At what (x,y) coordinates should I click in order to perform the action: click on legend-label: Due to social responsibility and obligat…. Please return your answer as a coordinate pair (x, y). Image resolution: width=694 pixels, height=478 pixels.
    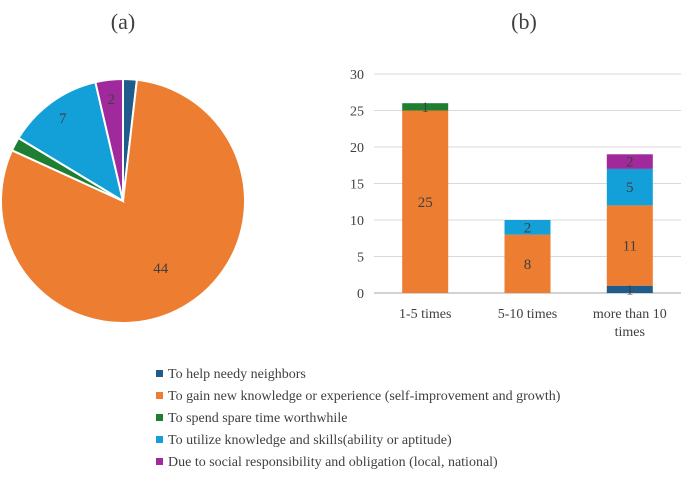
    Looking at the image, I should click on (333, 462).